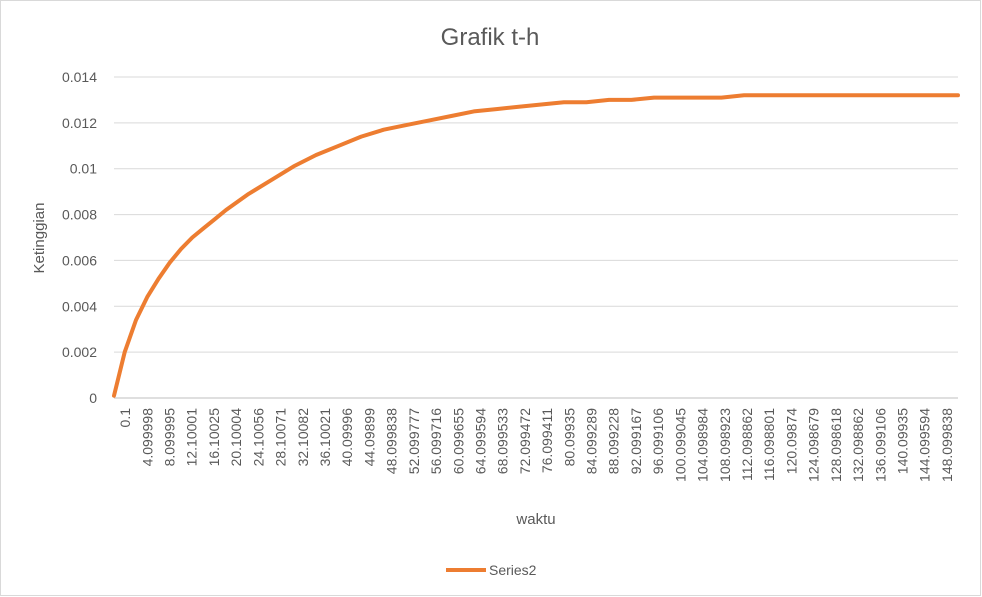  I want to click on y-tick-label: 0.004, so click(79, 306).